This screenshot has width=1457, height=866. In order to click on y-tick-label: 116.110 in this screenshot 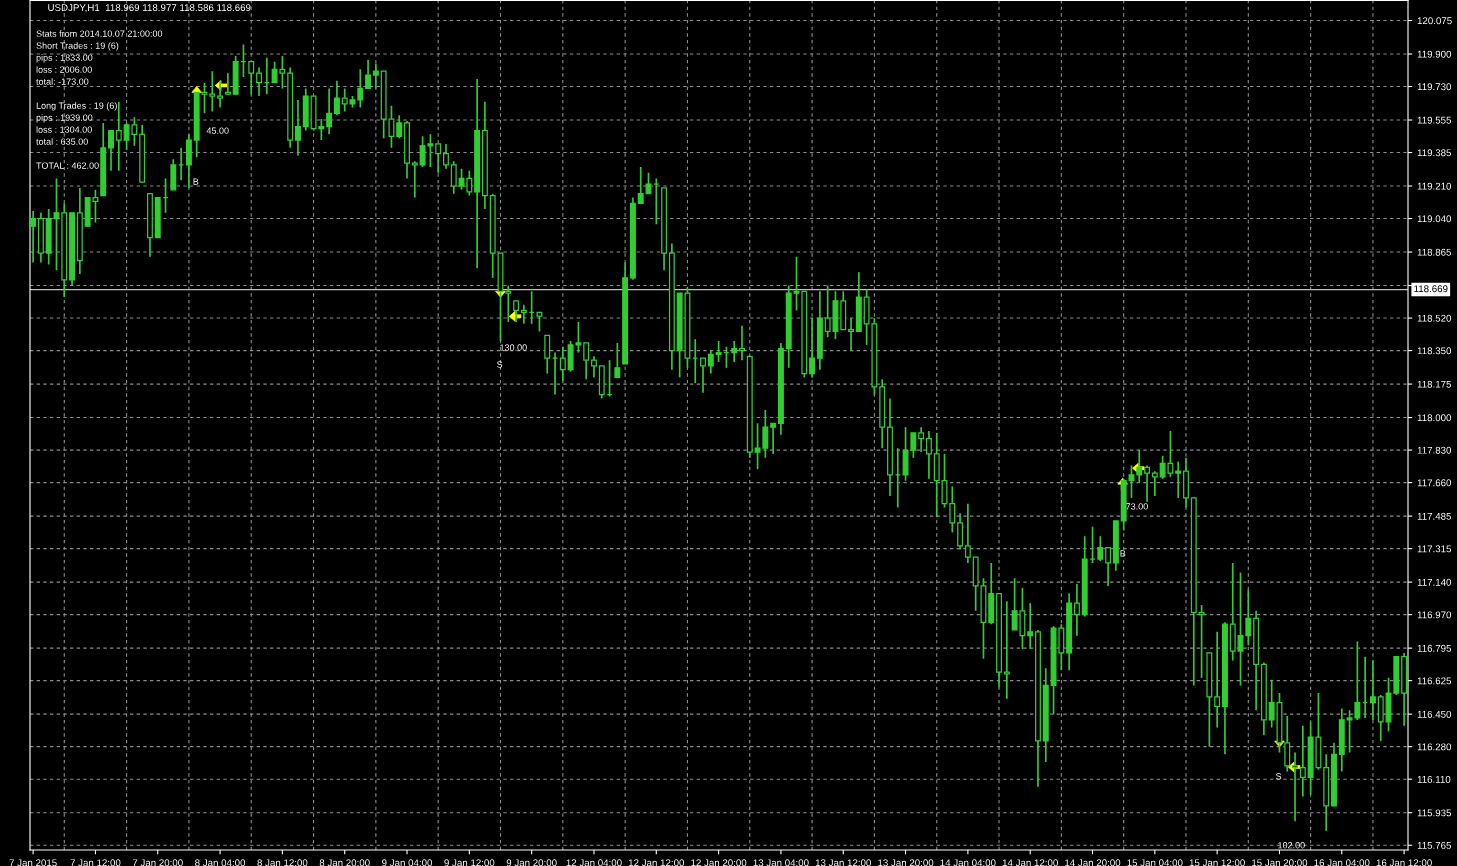, I will do `click(1434, 779)`.